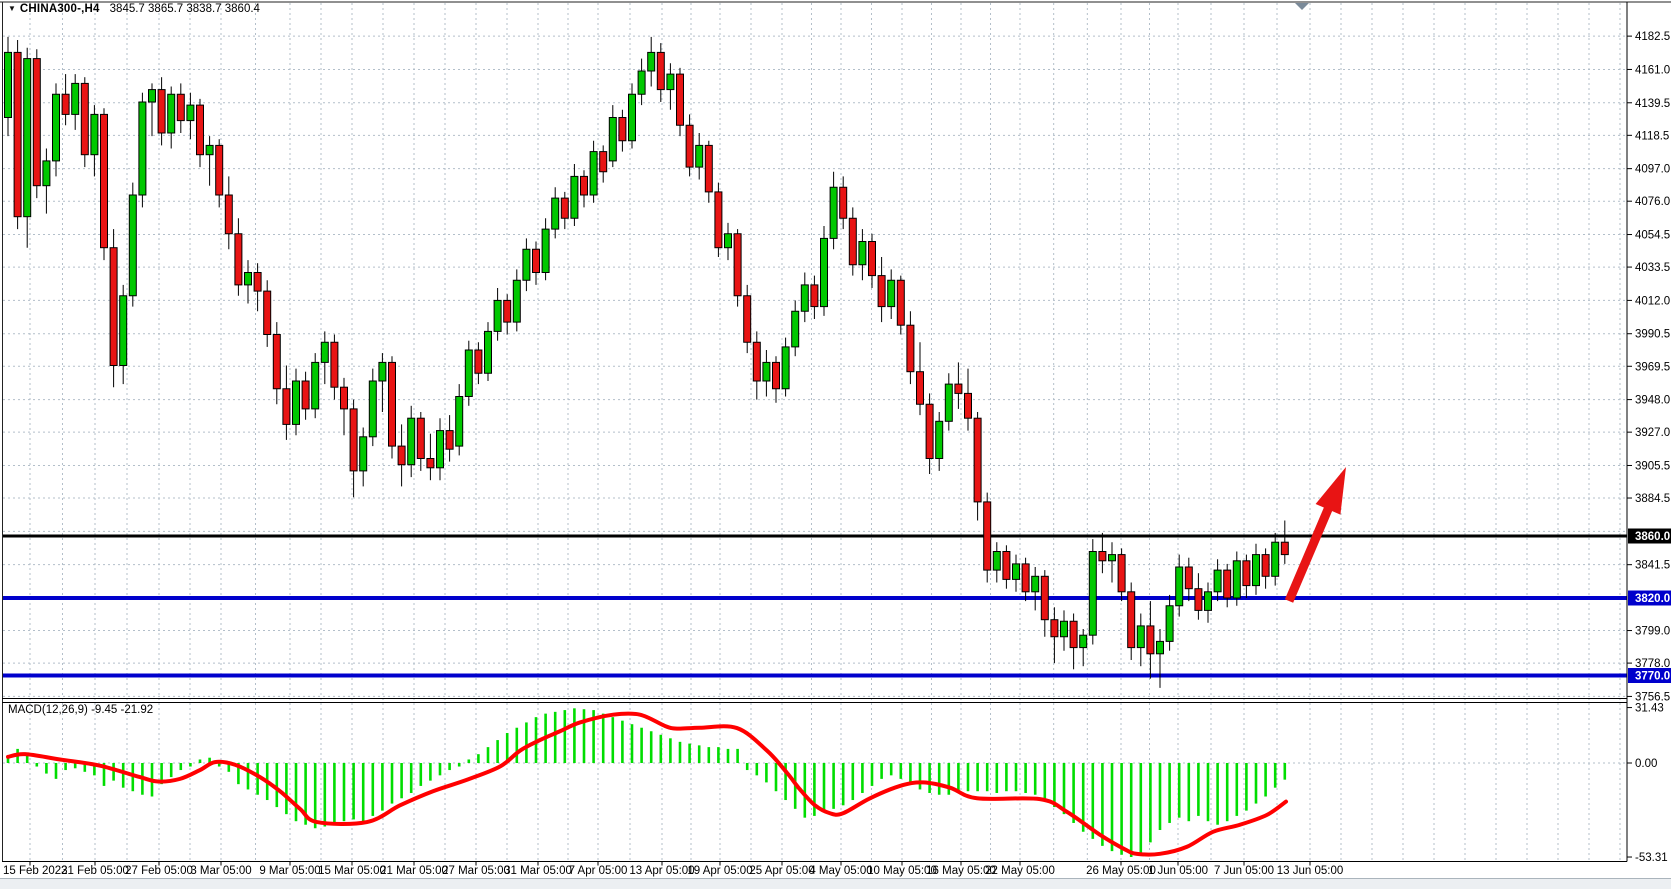 Image resolution: width=1671 pixels, height=889 pixels. Describe the element at coordinates (352, 871) in the screenshot. I see `date-axis-label: 15 Mar 05:00` at that location.